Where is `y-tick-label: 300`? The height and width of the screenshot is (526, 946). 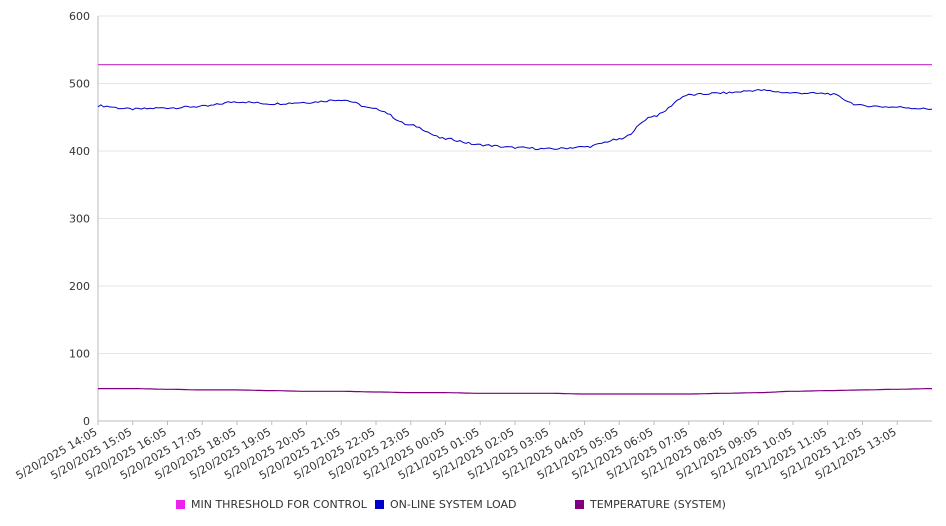
y-tick-label: 300 is located at coordinates (79, 219).